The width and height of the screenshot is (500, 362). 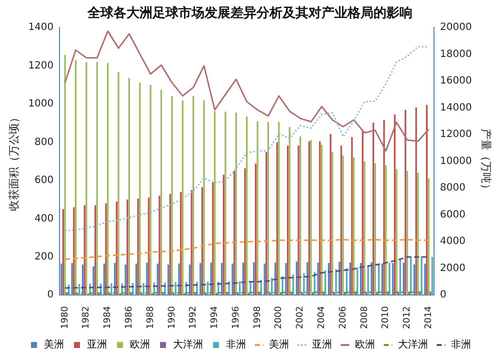 What do you see at coordinates (249, 13) in the screenshot?
I see `chart-title: 全球各大洲足球市场发展差异分析及其对产业格局的影响` at bounding box center [249, 13].